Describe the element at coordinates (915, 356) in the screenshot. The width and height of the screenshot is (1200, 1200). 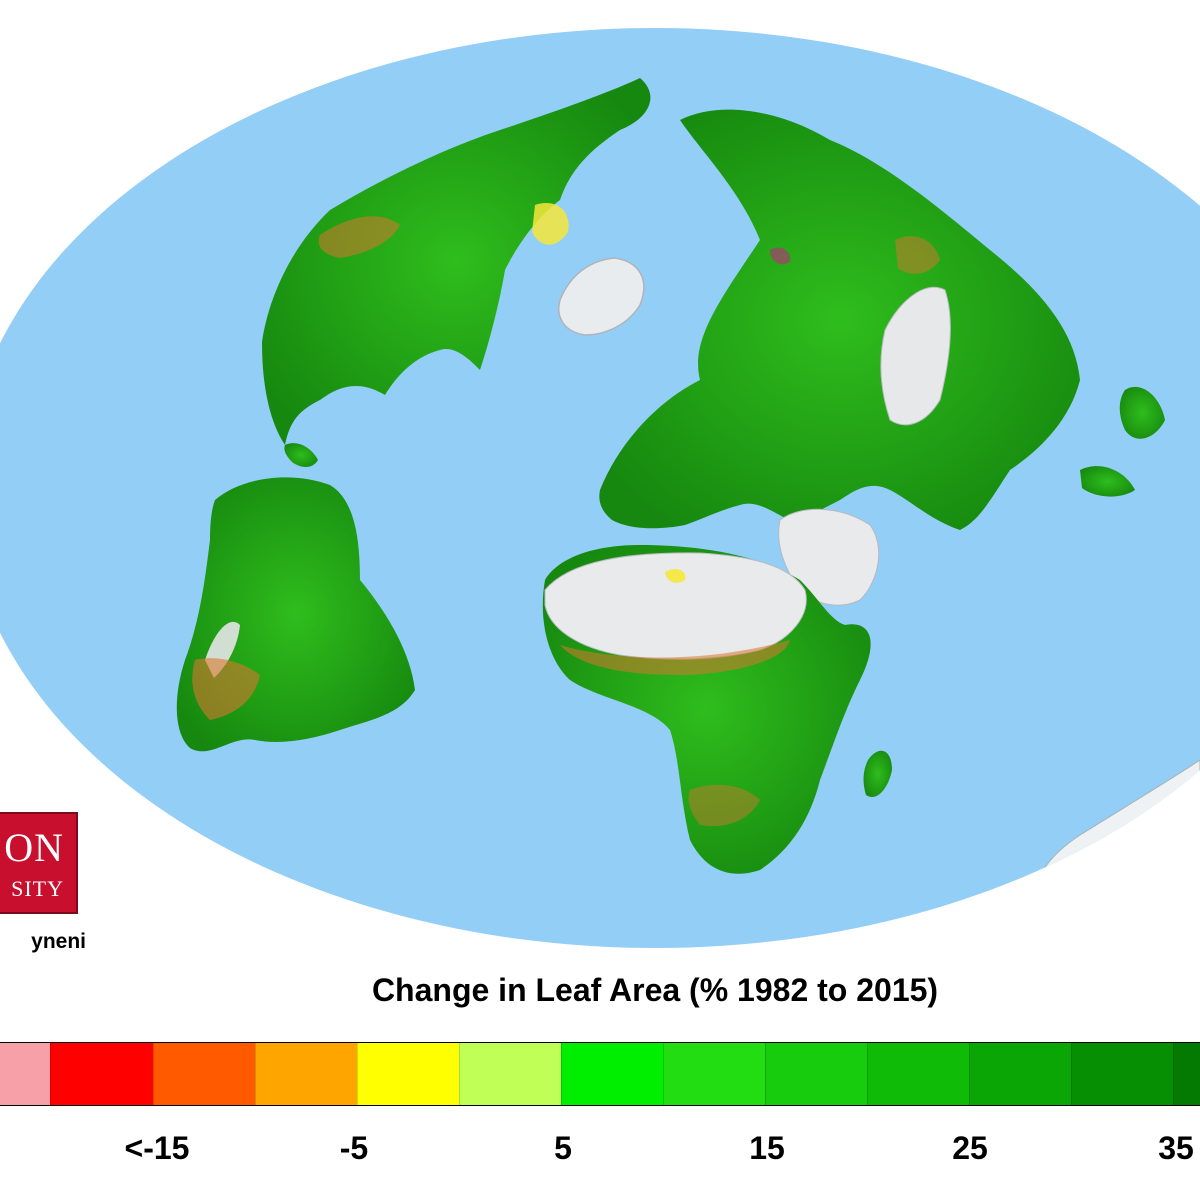
I see `central-asia-desert` at that location.